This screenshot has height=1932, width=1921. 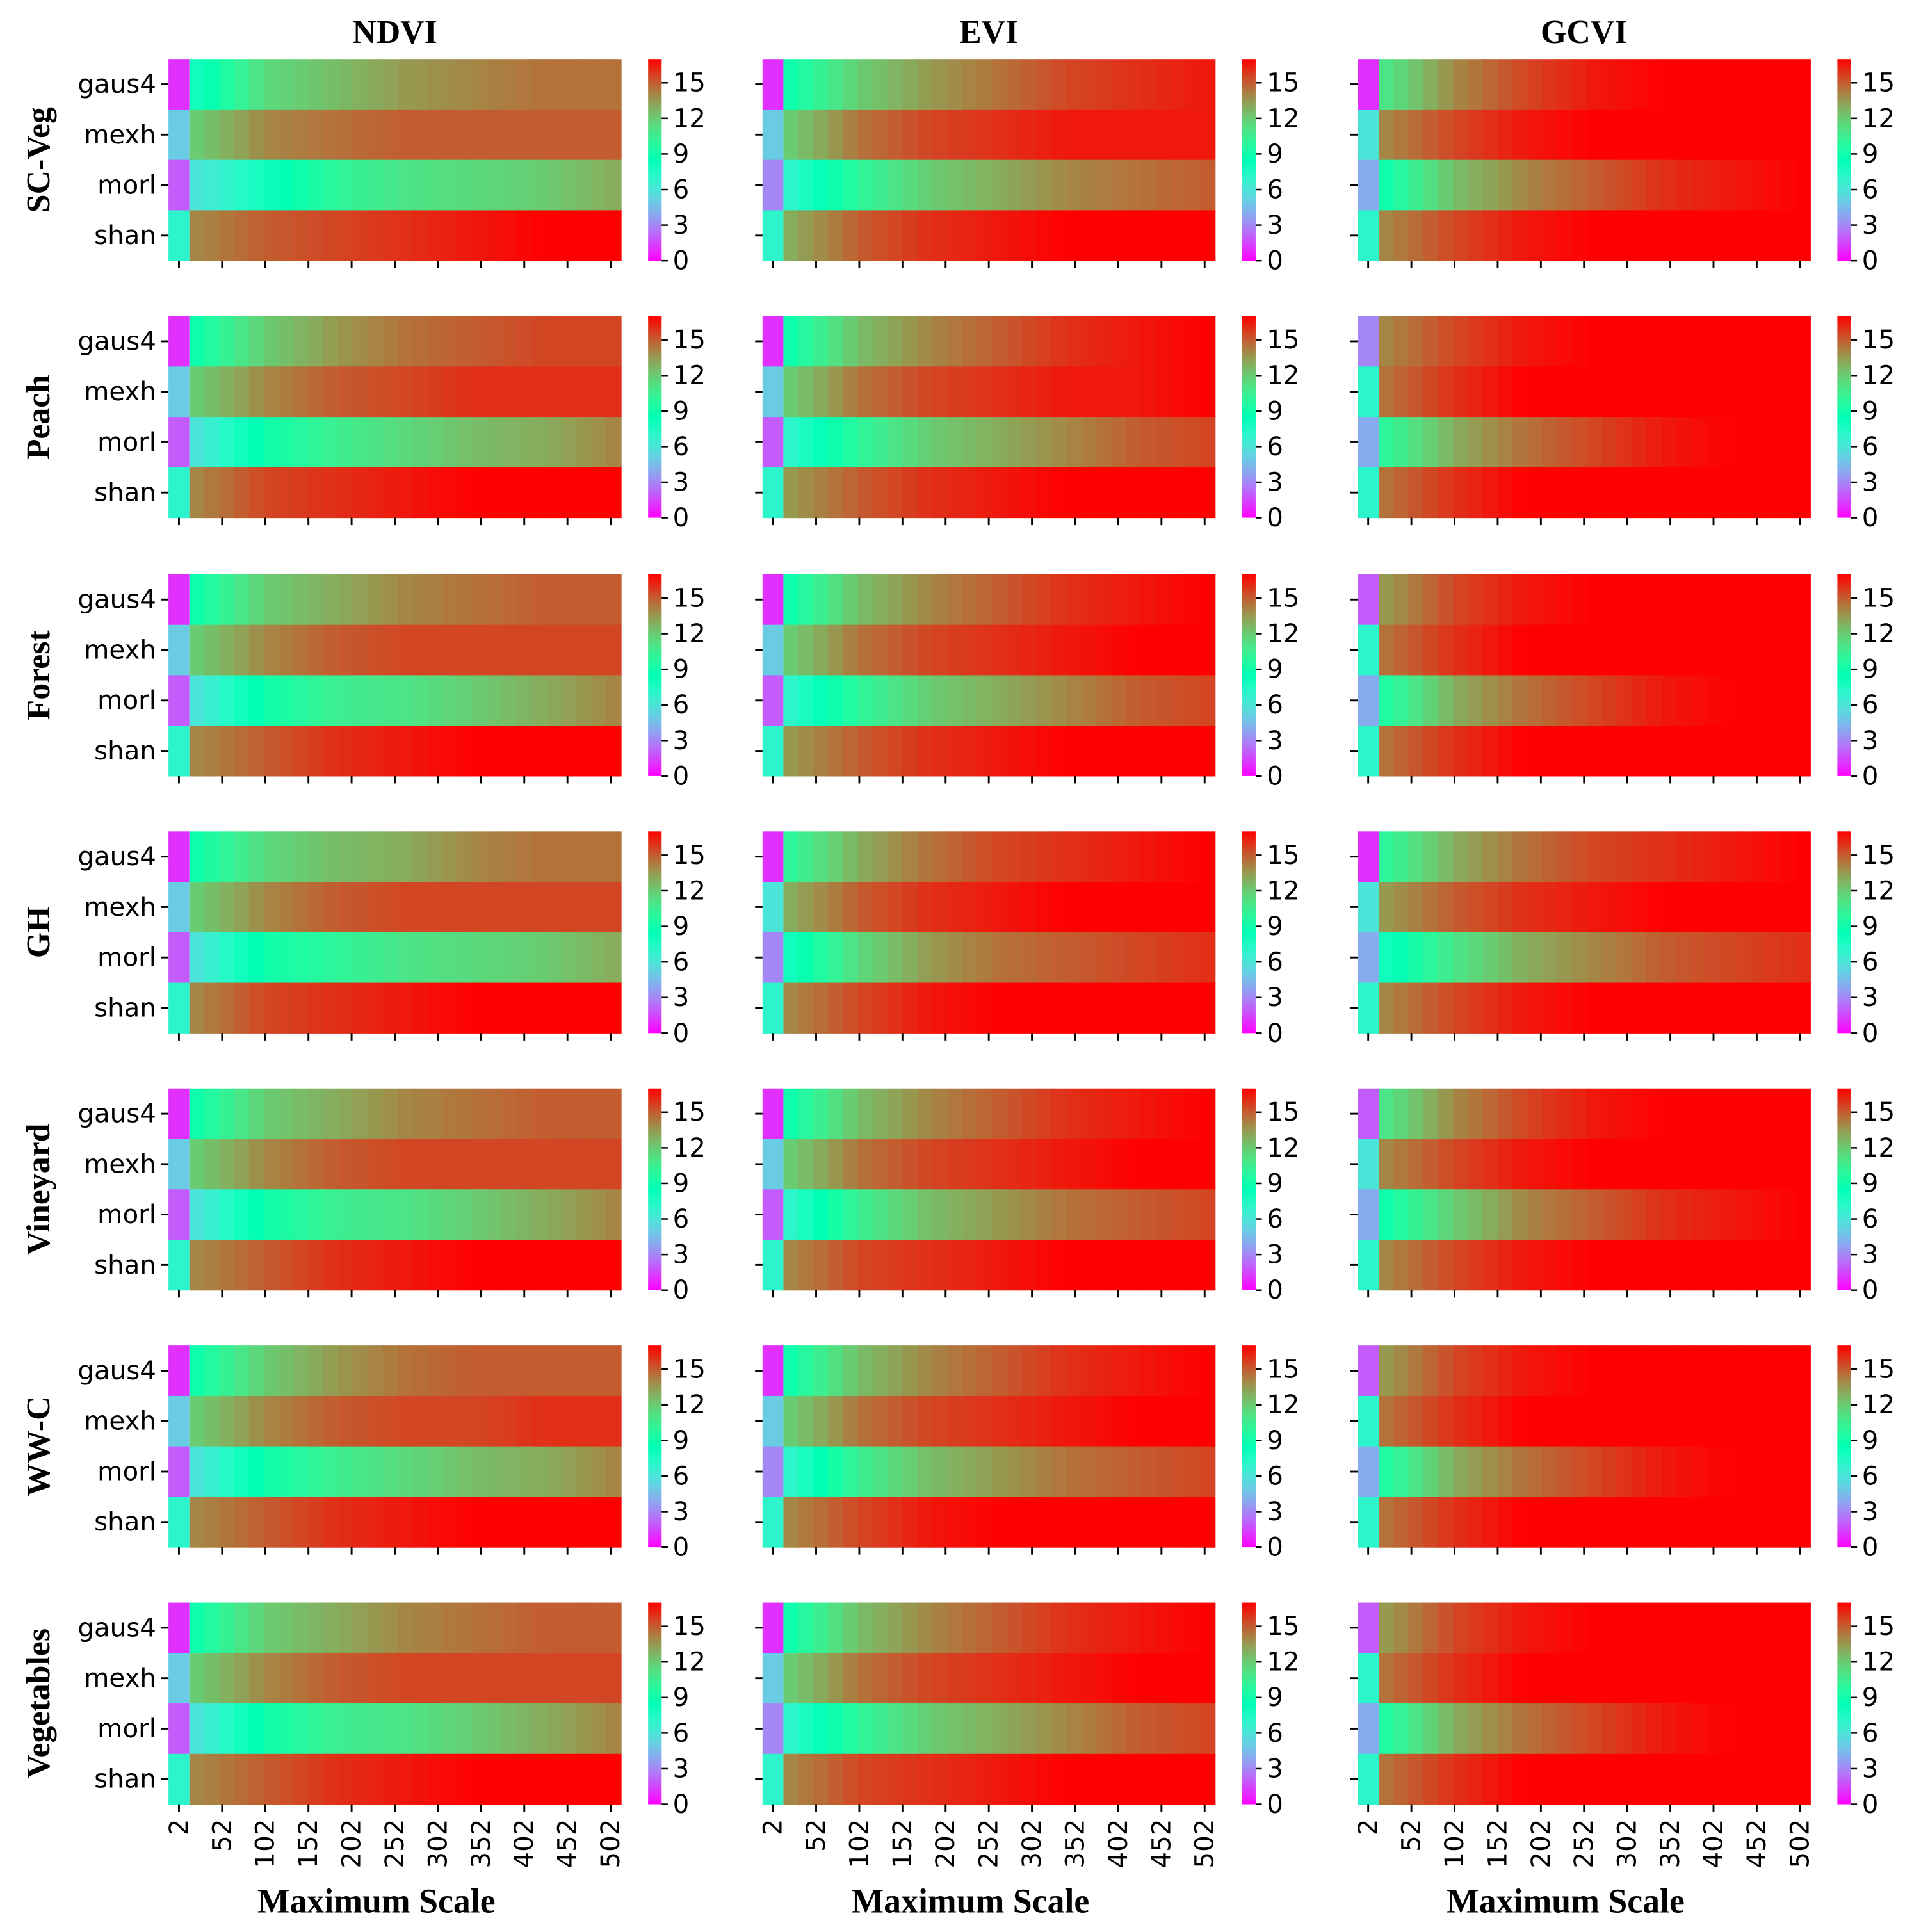 What do you see at coordinates (945, 1844) in the screenshot?
I see `x-tick-label: 202` at bounding box center [945, 1844].